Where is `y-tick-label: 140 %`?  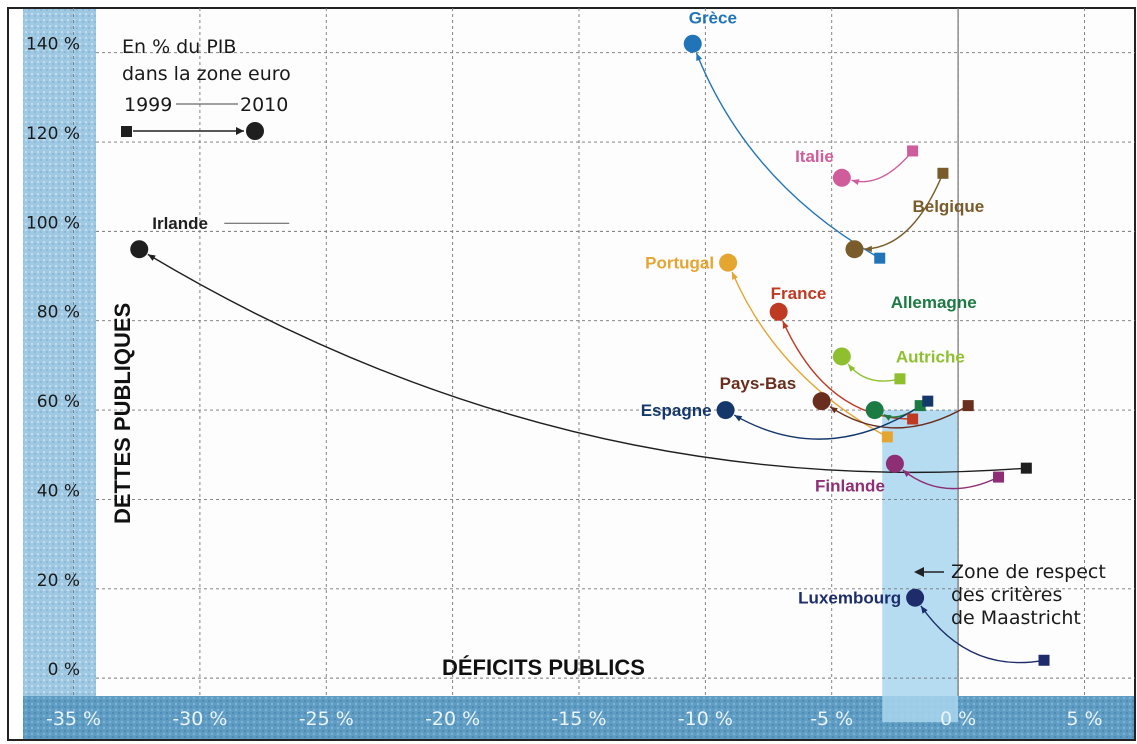
y-tick-label: 140 % is located at coordinates (53, 45).